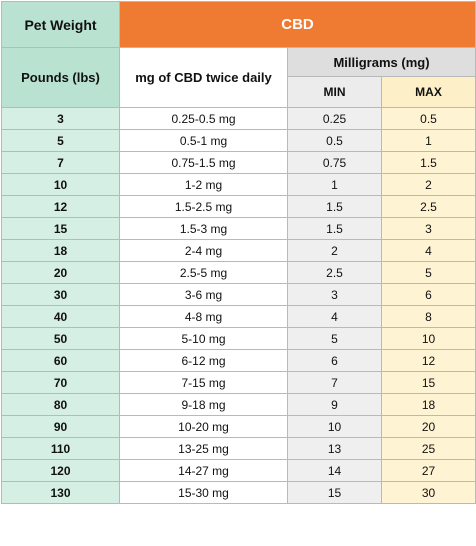 The width and height of the screenshot is (476, 546). What do you see at coordinates (203, 228) in the screenshot?
I see `dose-range-cell: 1.5-3 mg` at bounding box center [203, 228].